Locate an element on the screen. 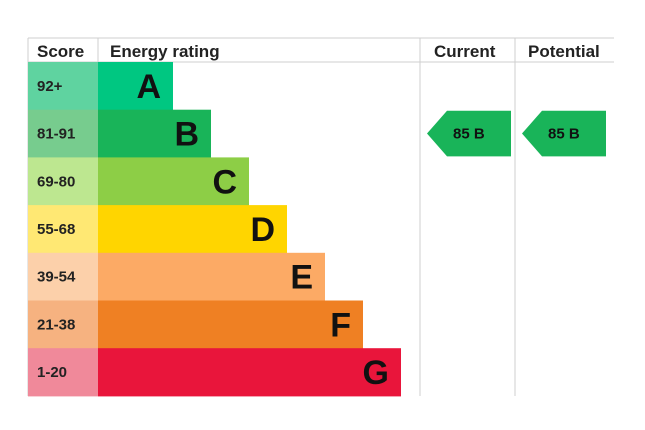 The width and height of the screenshot is (645, 430). rating-bar-c is located at coordinates (173, 181).